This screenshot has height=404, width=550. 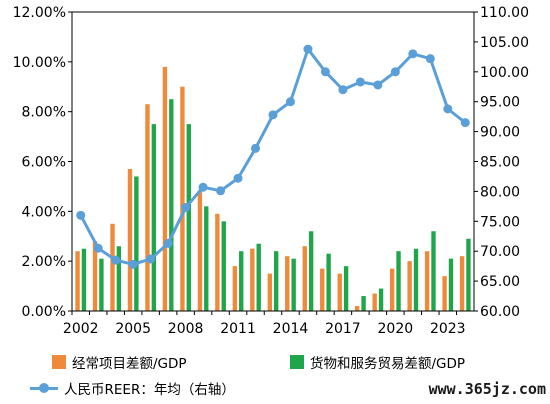 I want to click on legend-label-current-account: 经常项目差额/GDP, so click(x=129, y=364).